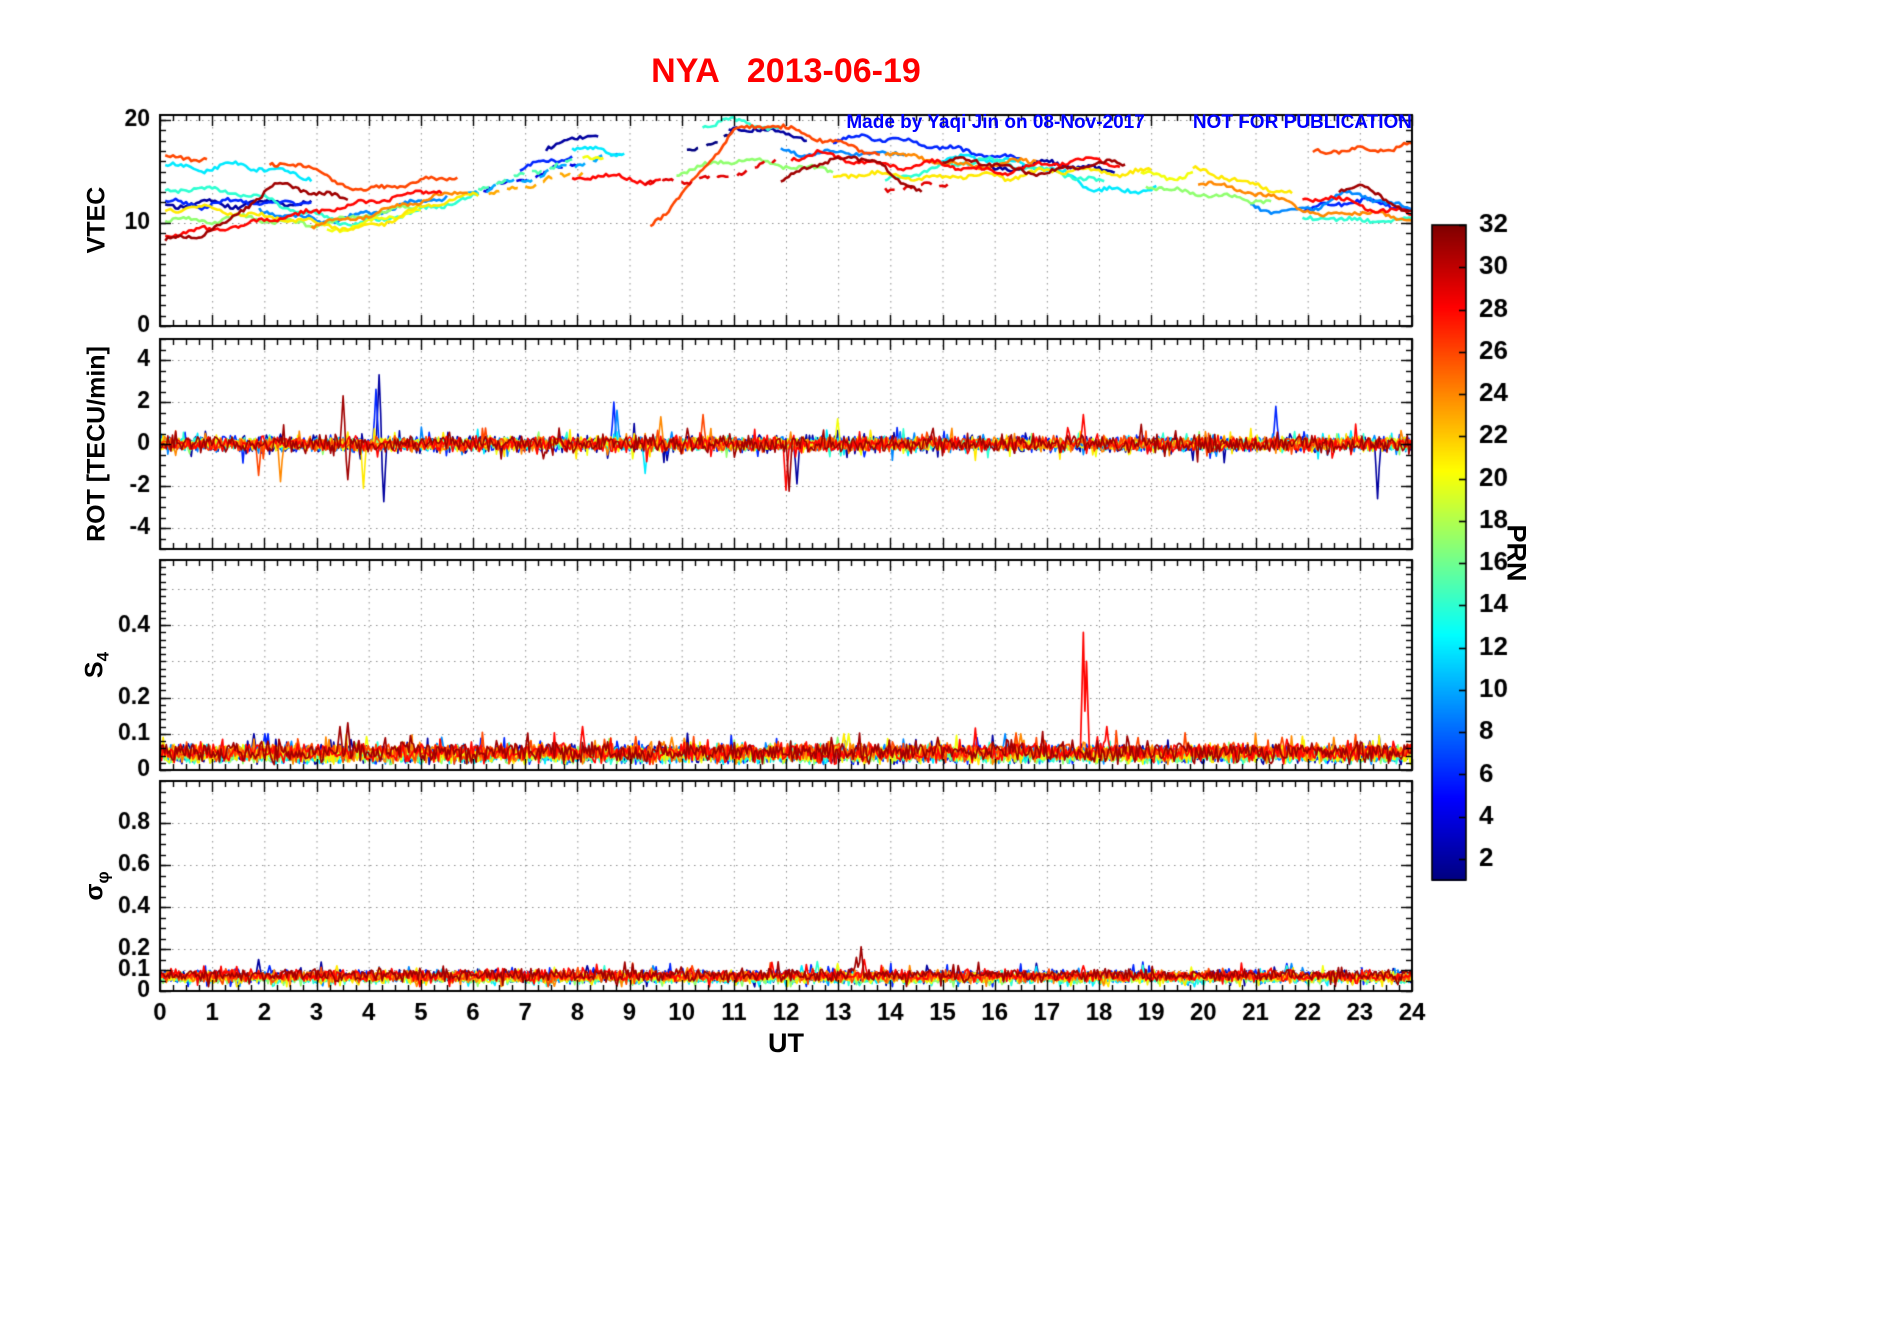  I want to click on colorbar-label-prn: PRN, so click(1516, 553).